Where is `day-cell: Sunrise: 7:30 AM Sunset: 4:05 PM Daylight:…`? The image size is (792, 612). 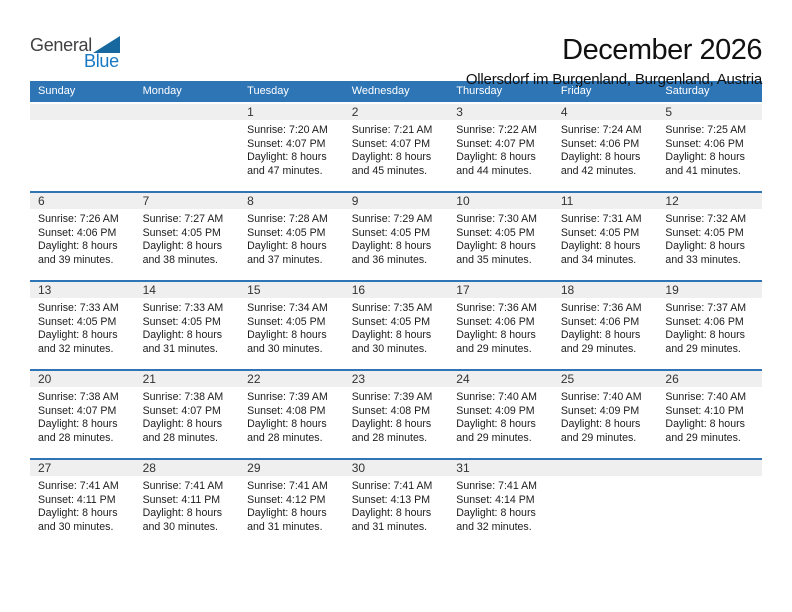
day-cell: Sunrise: 7:30 AM Sunset: 4:05 PM Daylight:… is located at coordinates (500, 238).